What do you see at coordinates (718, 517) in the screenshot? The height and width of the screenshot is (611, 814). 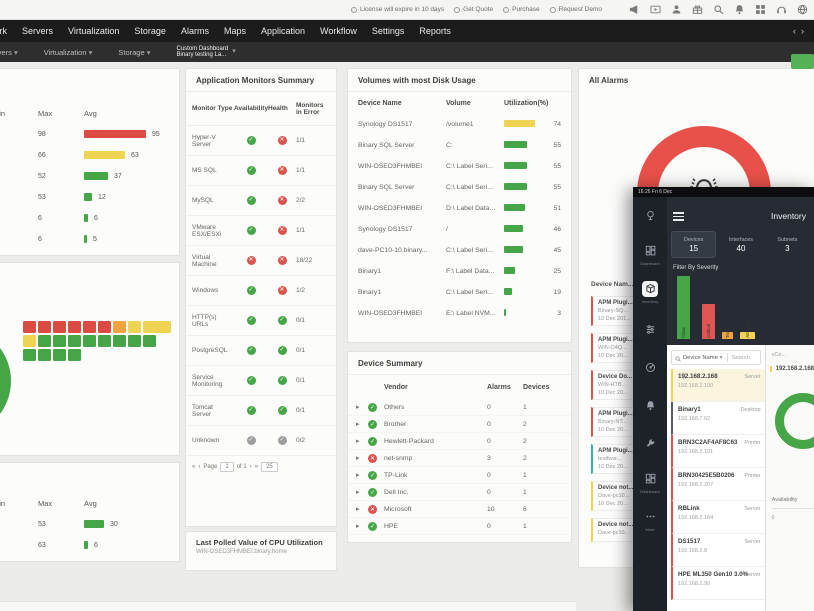 I see `device-list-item-rblink: RBLink 192.168.2.164 Server` at bounding box center [718, 517].